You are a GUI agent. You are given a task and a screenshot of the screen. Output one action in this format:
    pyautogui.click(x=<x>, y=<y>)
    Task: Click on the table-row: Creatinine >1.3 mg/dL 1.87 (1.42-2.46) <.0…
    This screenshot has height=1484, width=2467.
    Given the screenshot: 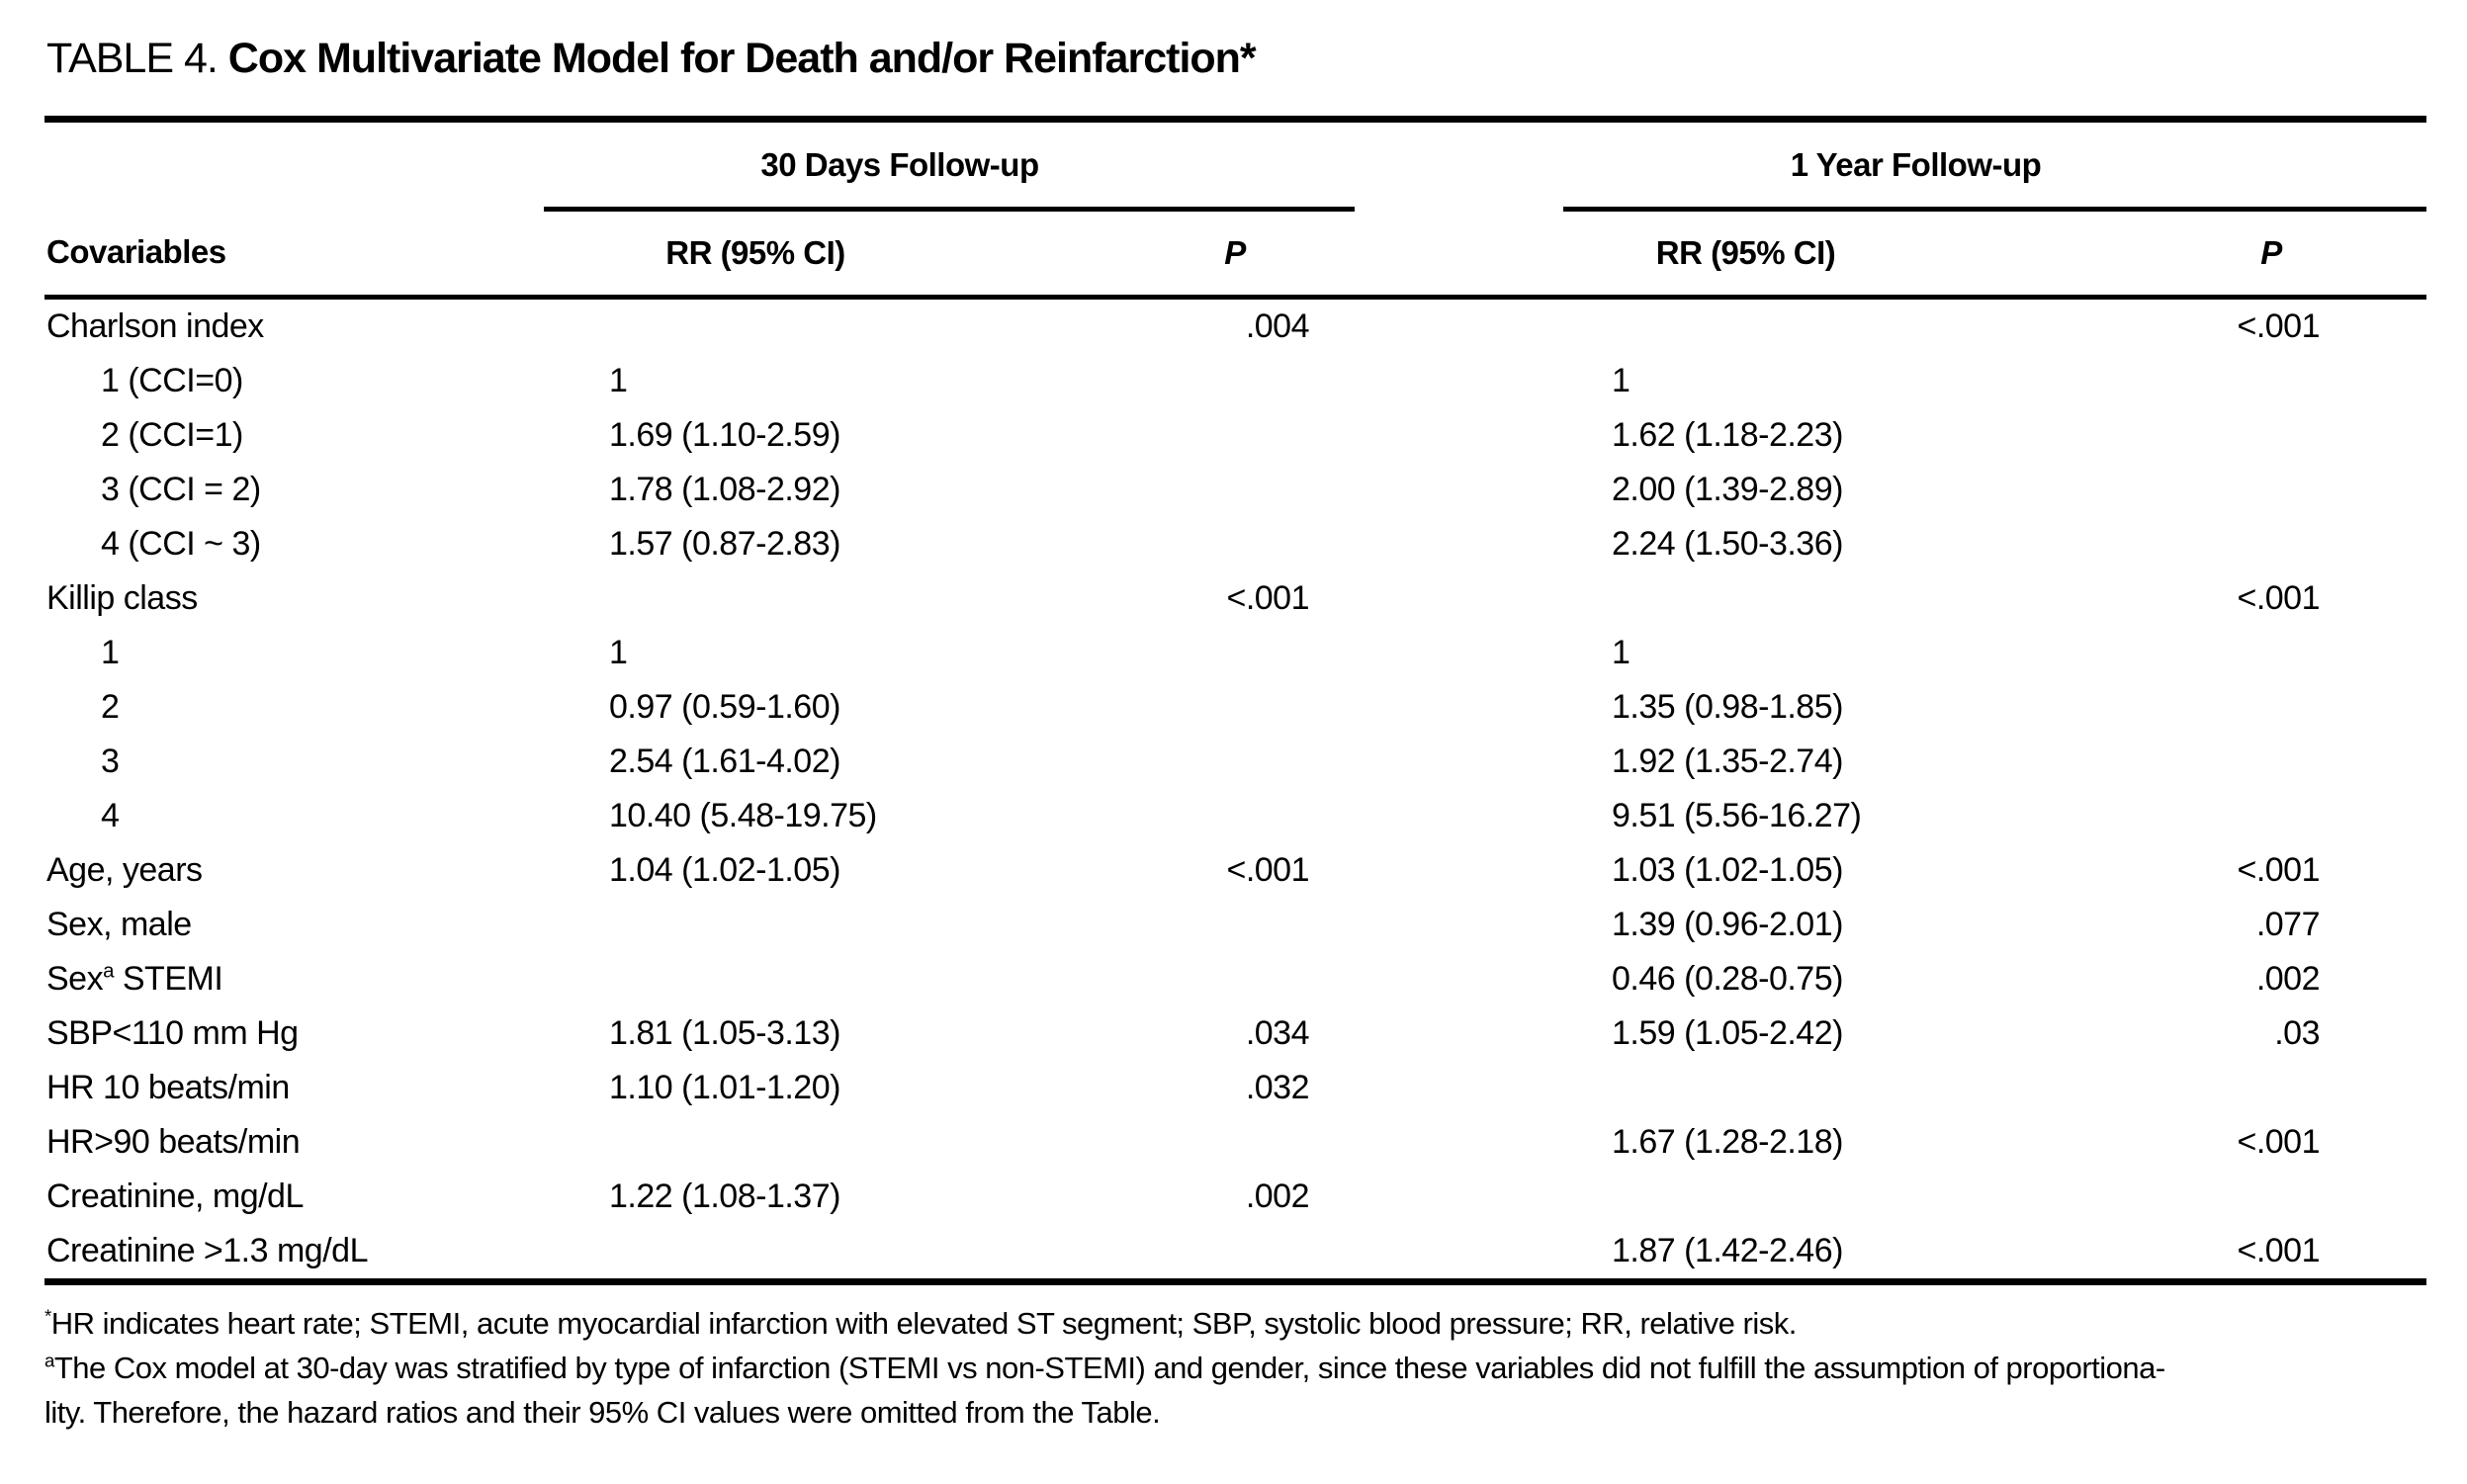 What is the action you would take?
    pyautogui.click(x=1235, y=1253)
    